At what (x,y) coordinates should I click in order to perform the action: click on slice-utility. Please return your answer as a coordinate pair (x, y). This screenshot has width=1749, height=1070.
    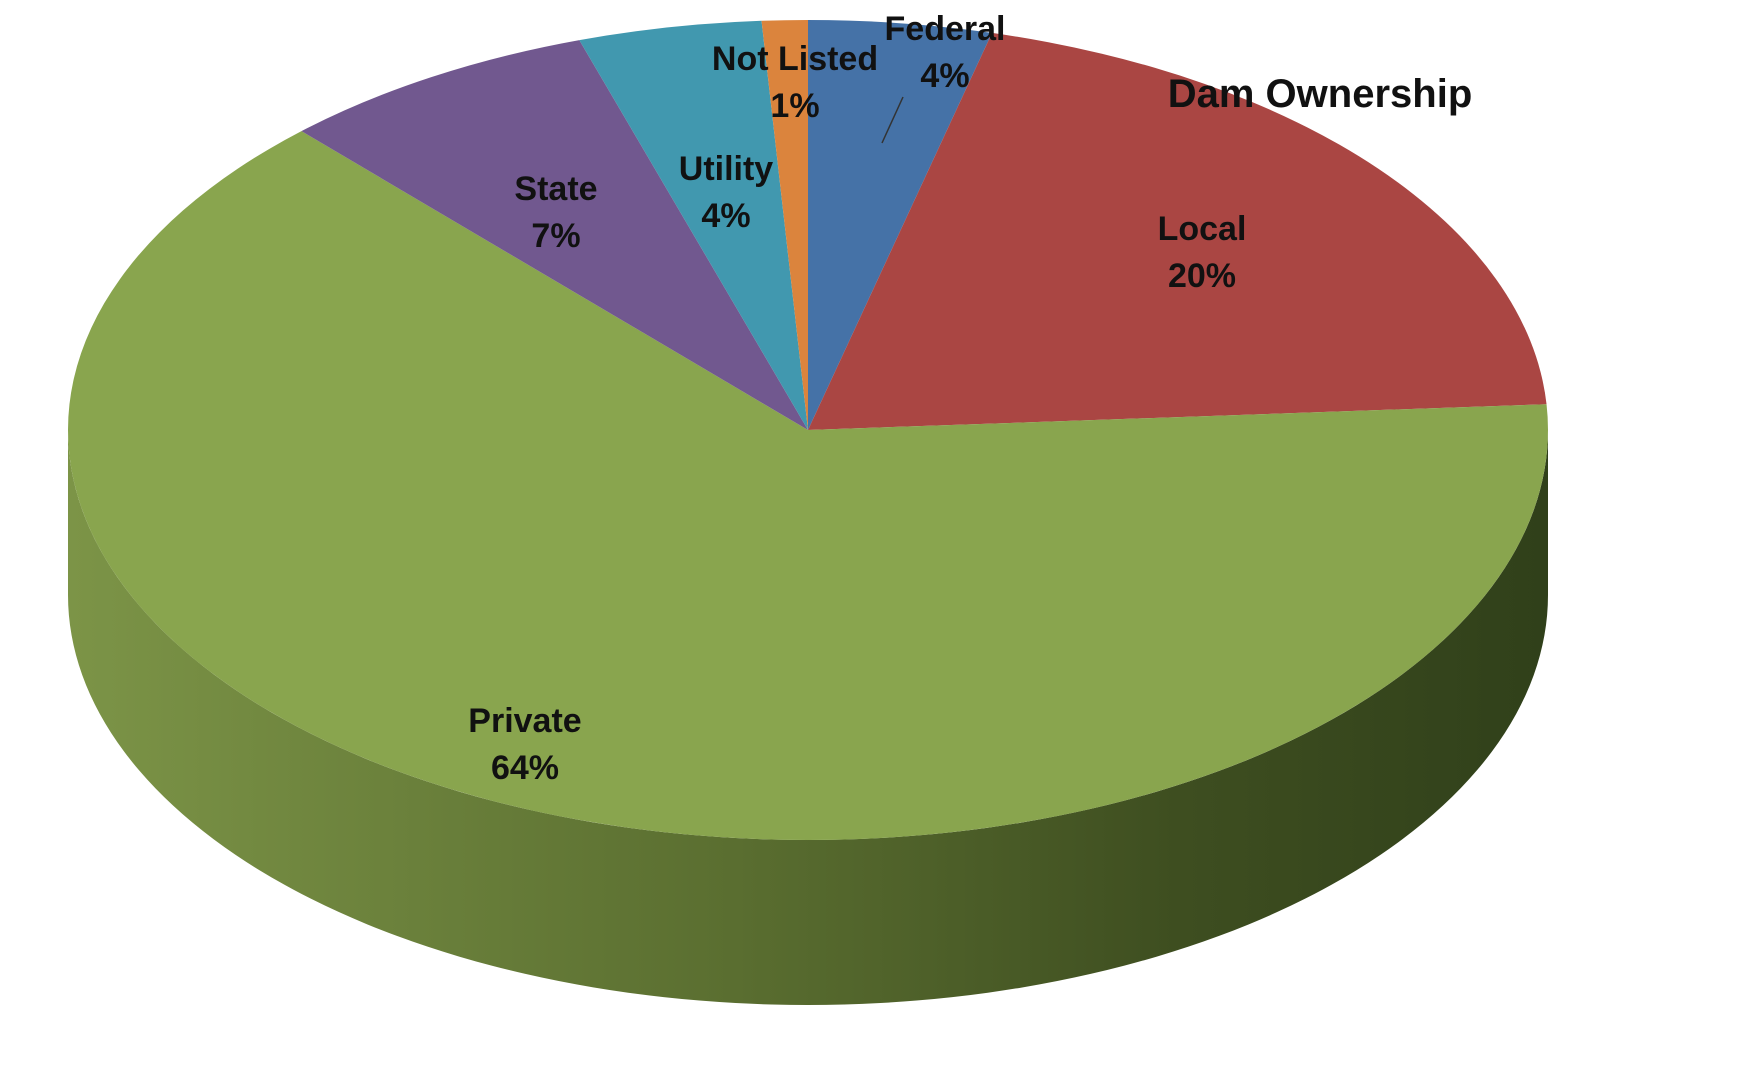
    Looking at the image, I should click on (693, 225).